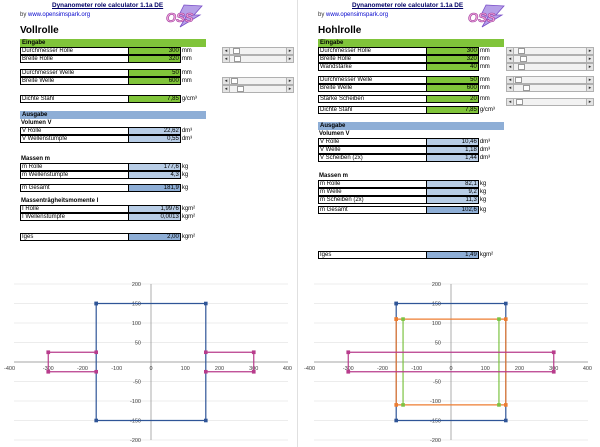 This screenshot has width=600, height=447. Describe the element at coordinates (411, 51) in the screenshot. I see `data-row: Durchmesser Rolle 300 mm` at that location.